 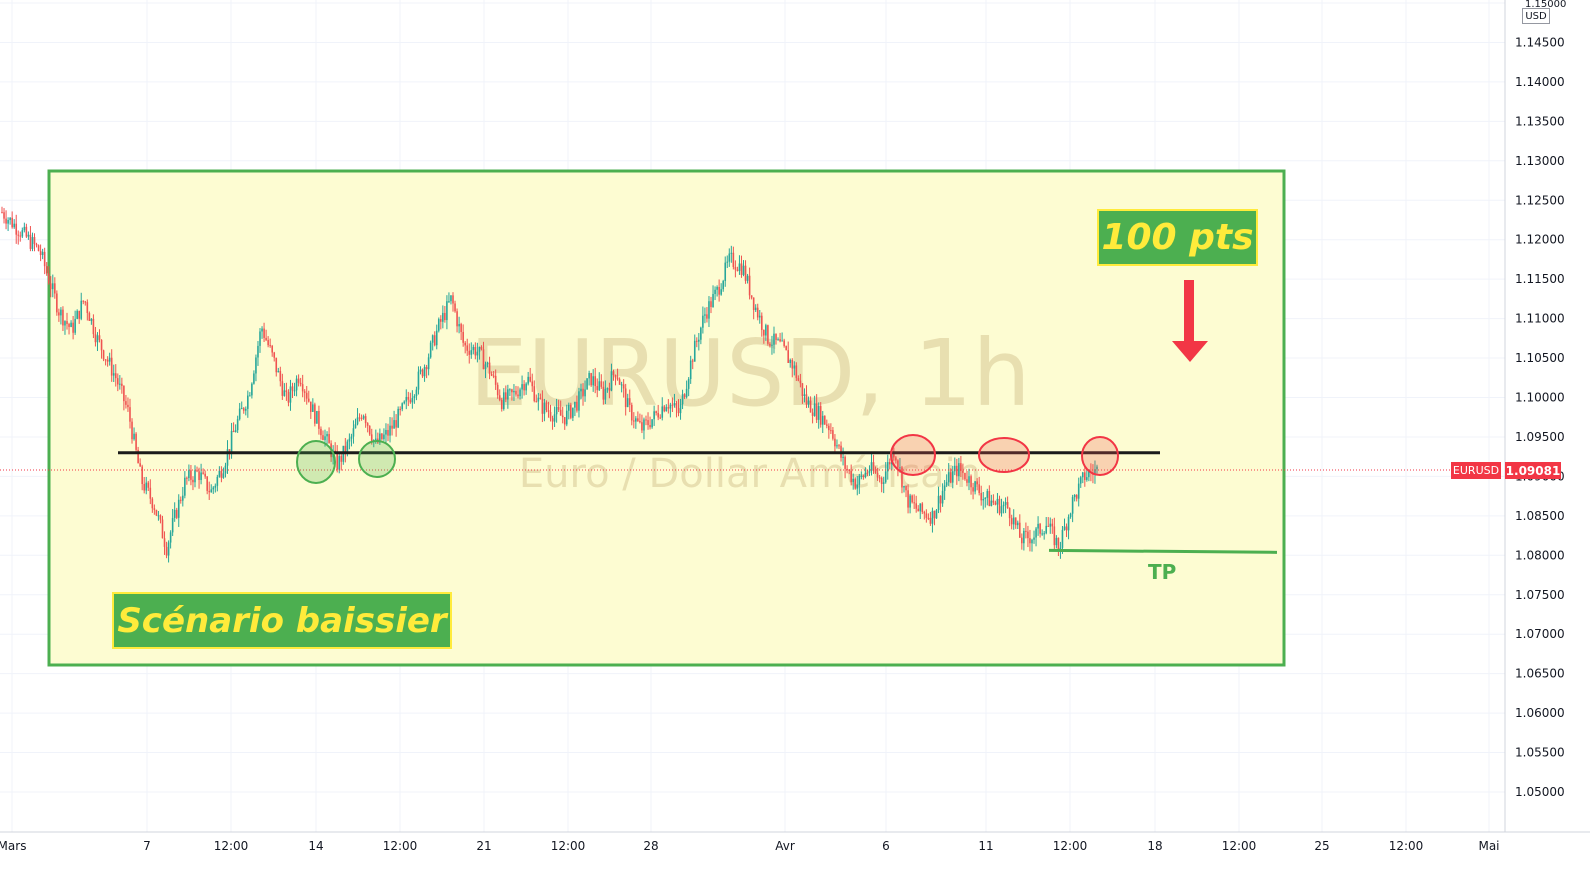 I want to click on time-tick-label: 21, so click(x=483, y=846).